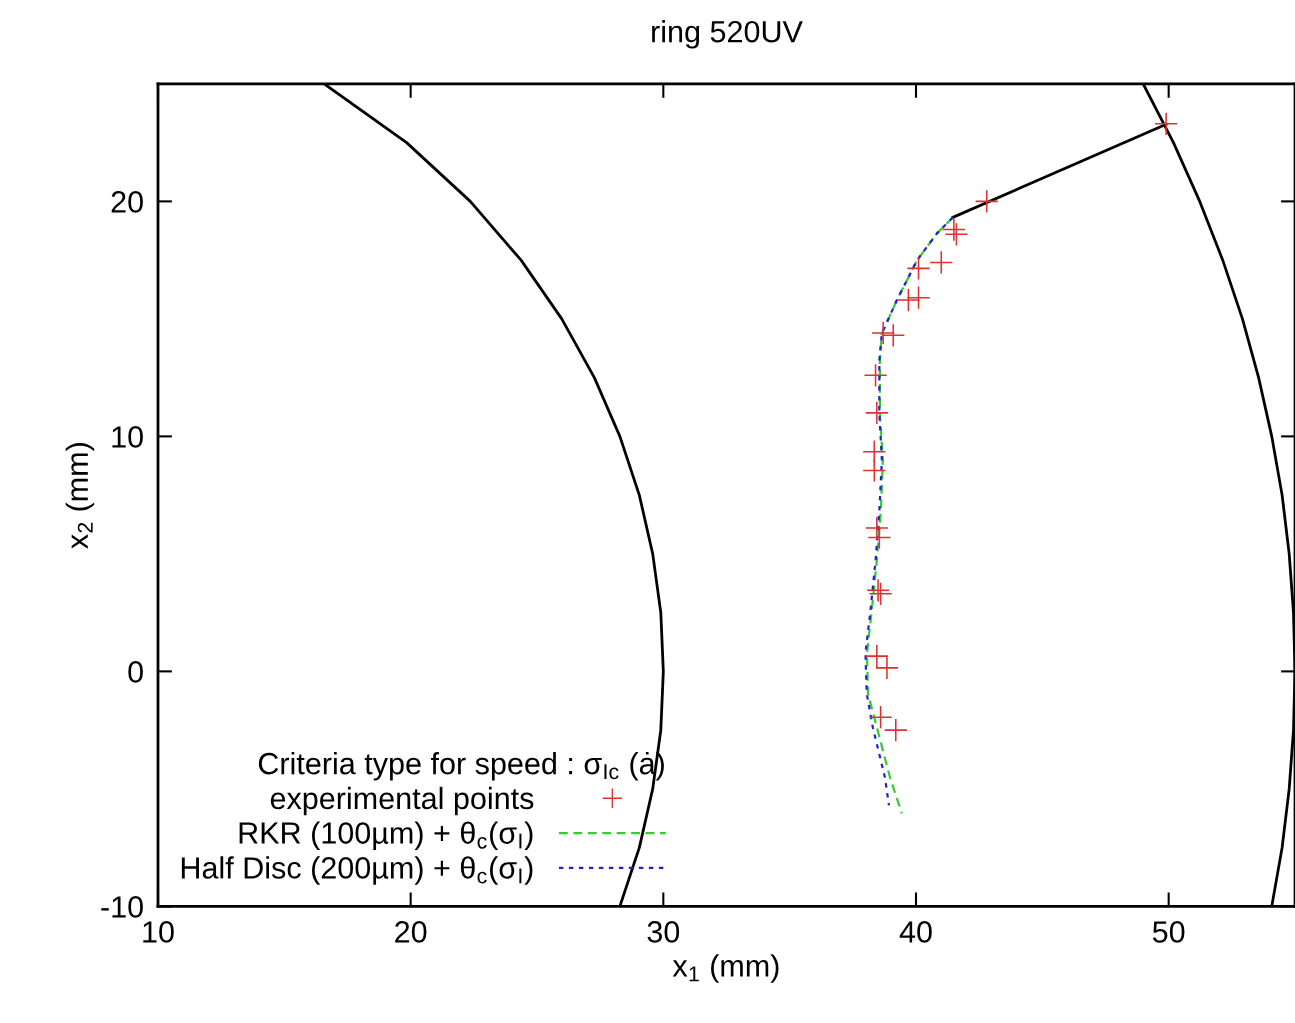 This screenshot has width=1295, height=1023. Describe the element at coordinates (122, 907) in the screenshot. I see `y-tick-label: -10` at that location.